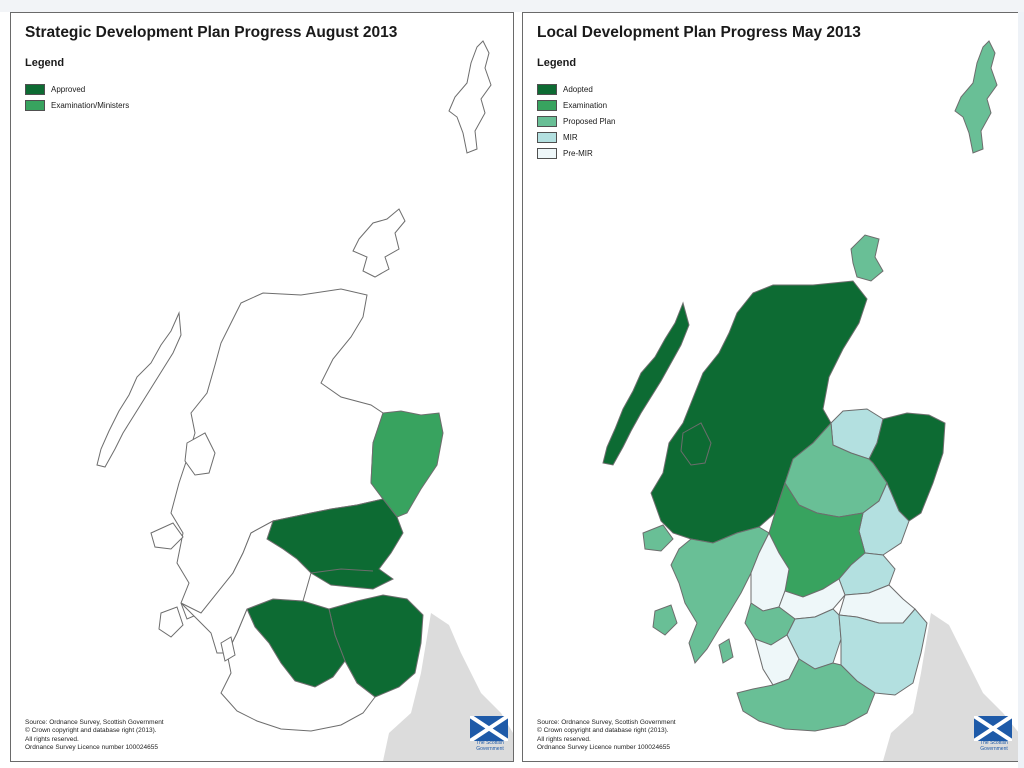 Image resolution: width=1024 pixels, height=768 pixels. I want to click on legend-swatch-examination-ministers, so click(35, 105).